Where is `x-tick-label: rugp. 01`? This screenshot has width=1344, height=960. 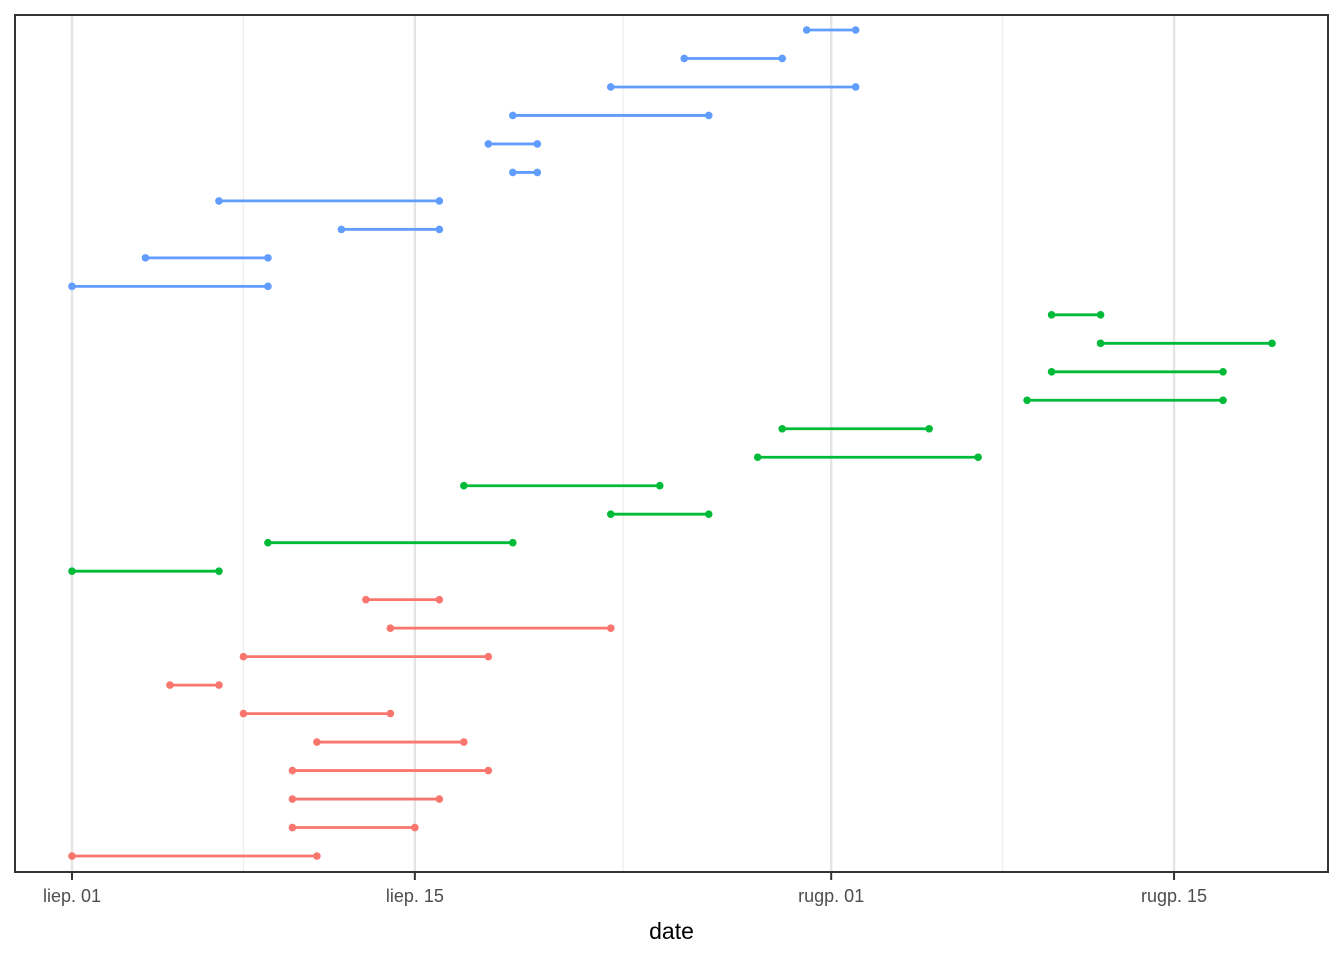
x-tick-label: rugp. 01 is located at coordinates (831, 896).